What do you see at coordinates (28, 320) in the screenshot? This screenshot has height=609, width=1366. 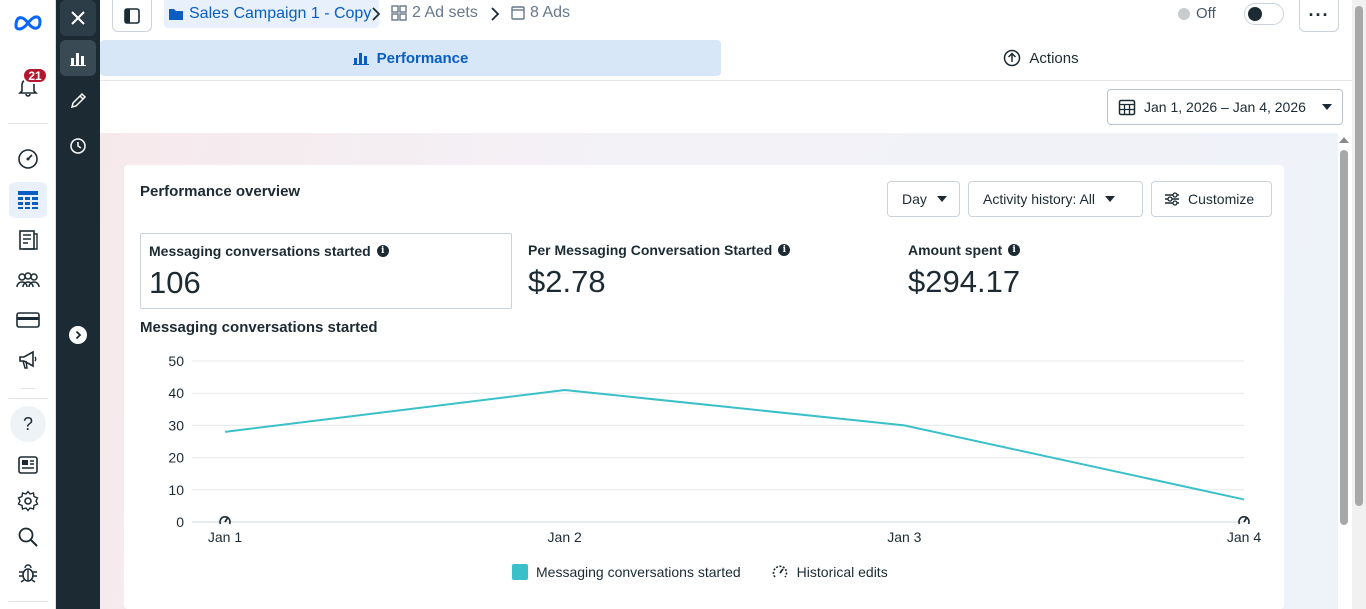 I see `billing-icon` at bounding box center [28, 320].